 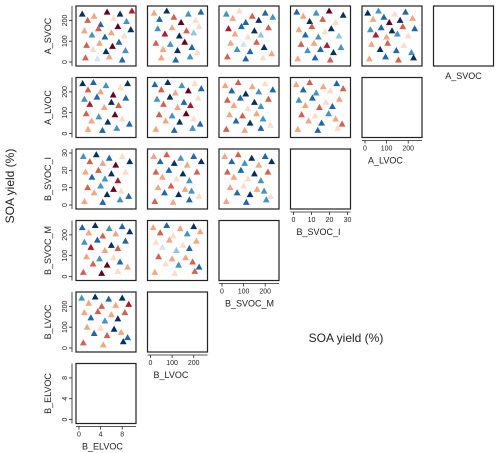 What do you see at coordinates (101, 435) in the screenshot?
I see `x-tick-label: 4` at bounding box center [101, 435].